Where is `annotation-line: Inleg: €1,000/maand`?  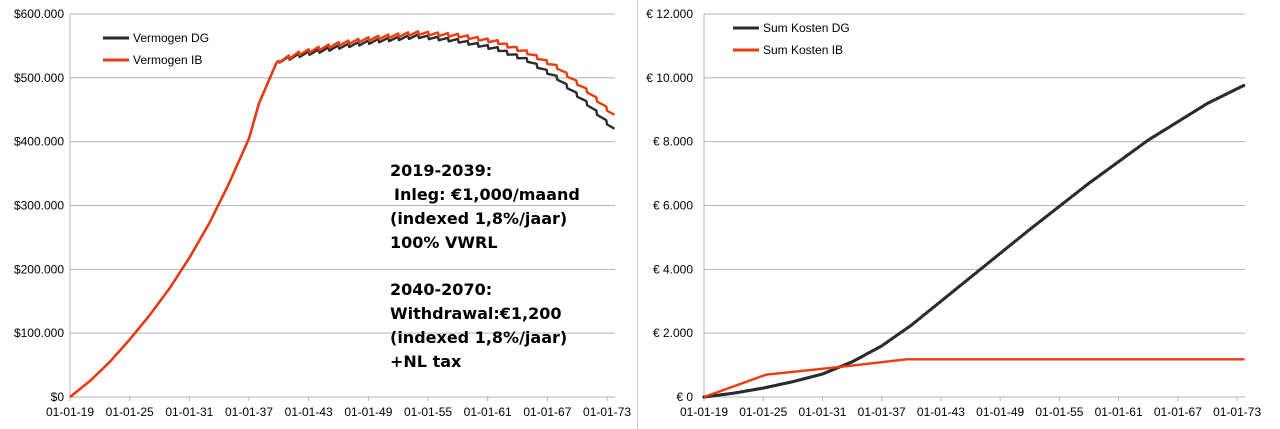 annotation-line: Inleg: €1,000/maand is located at coordinates (487, 194).